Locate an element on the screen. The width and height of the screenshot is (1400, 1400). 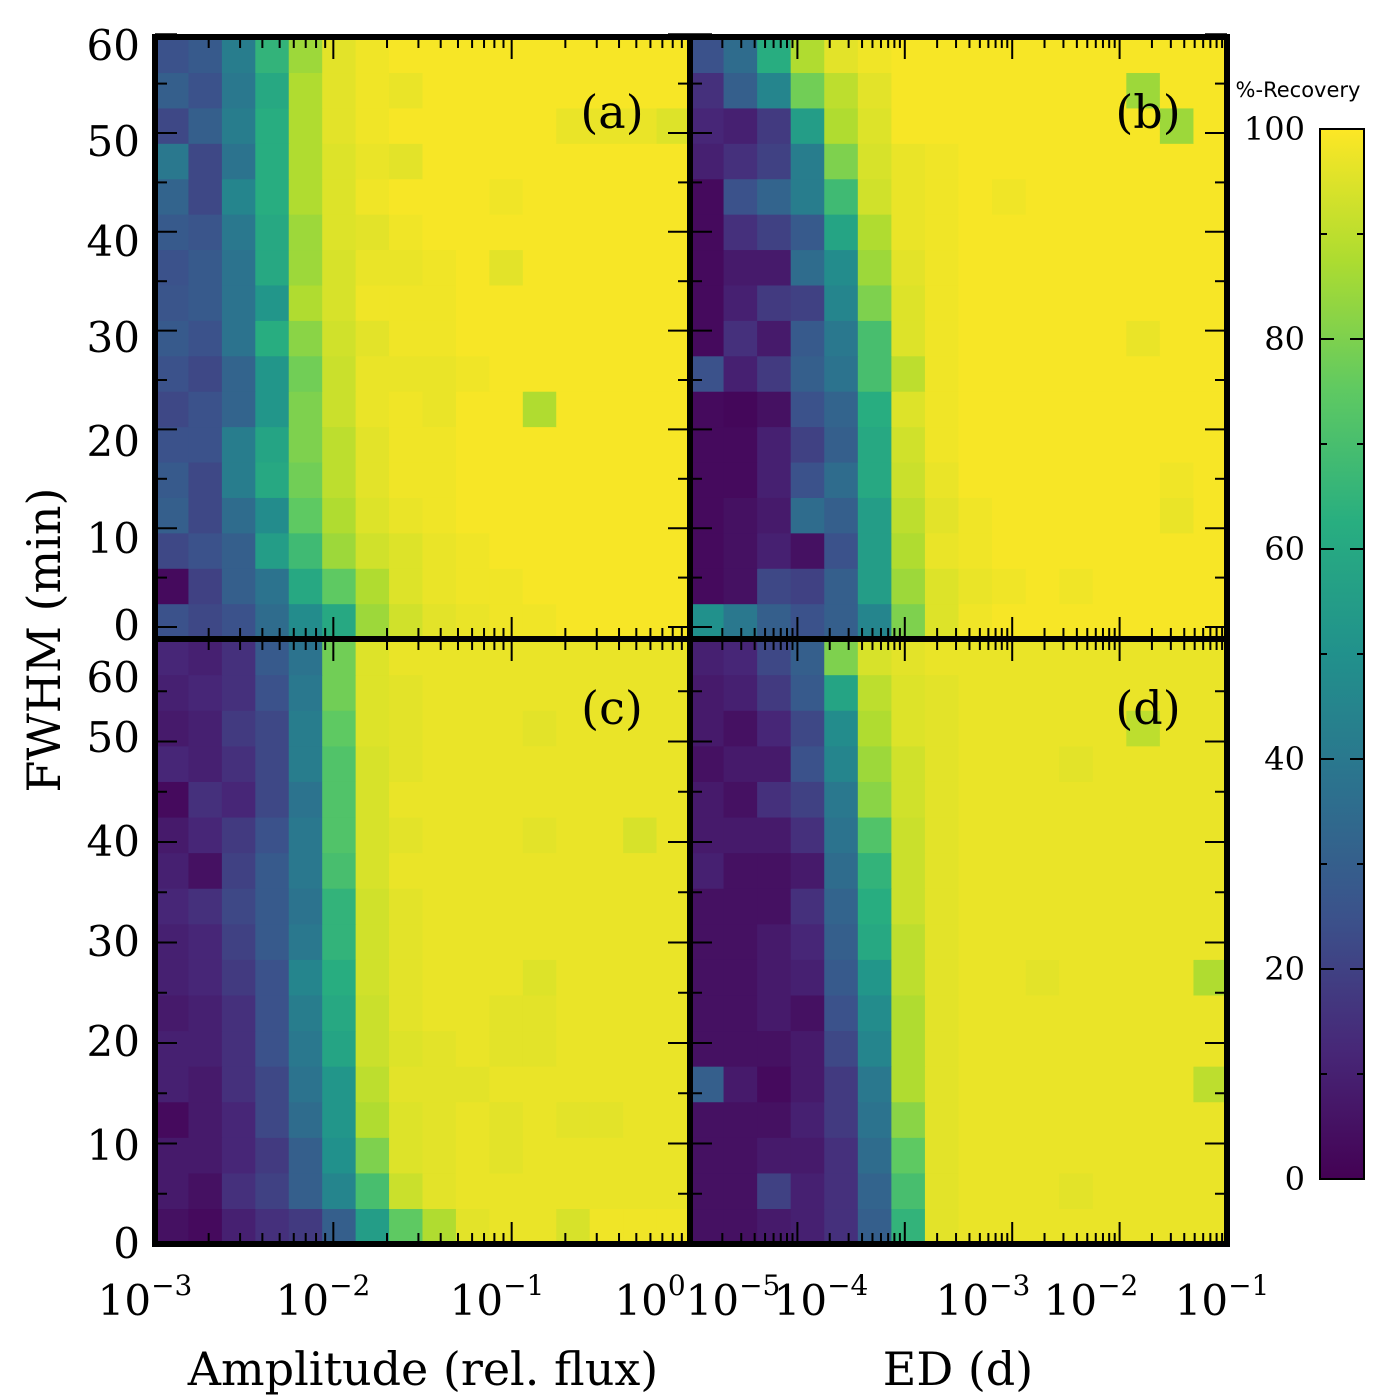
x-tick-label: 10−3 is located at coordinates (145, 1297).